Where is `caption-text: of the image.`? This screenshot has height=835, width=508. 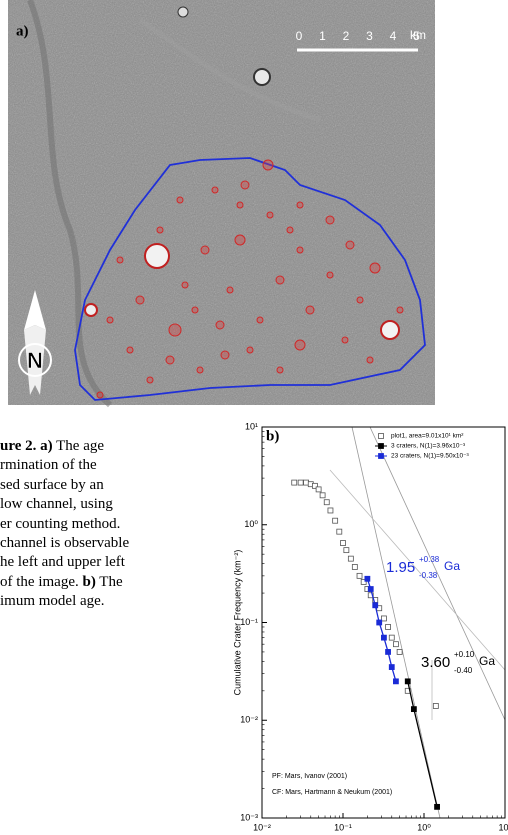
caption-text: of the image. is located at coordinates (41, 581).